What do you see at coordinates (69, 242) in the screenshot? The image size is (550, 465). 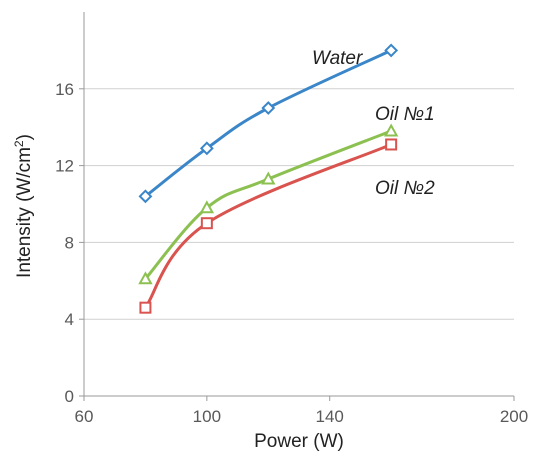 I see `y-tick-label-8: 8` at bounding box center [69, 242].